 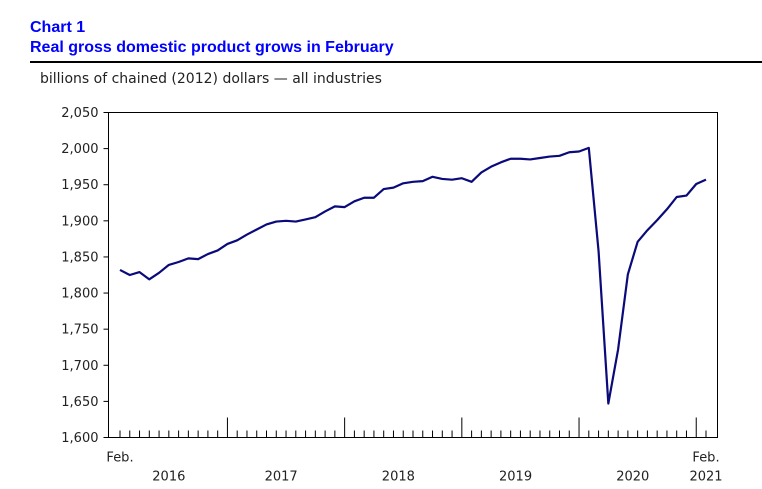 What do you see at coordinates (79, 294) in the screenshot?
I see `y-tick-label: 1,800` at bounding box center [79, 294].